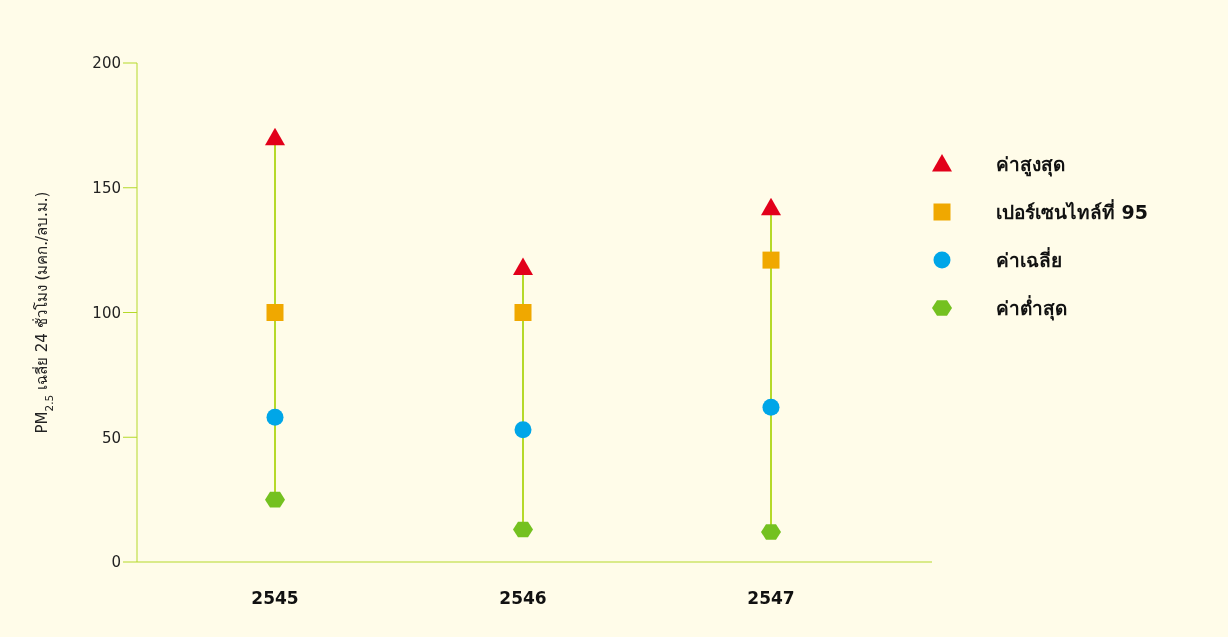  Describe the element at coordinates (1031, 308) in the screenshot. I see `legend-label: ค่าต่ำสุด` at that location.